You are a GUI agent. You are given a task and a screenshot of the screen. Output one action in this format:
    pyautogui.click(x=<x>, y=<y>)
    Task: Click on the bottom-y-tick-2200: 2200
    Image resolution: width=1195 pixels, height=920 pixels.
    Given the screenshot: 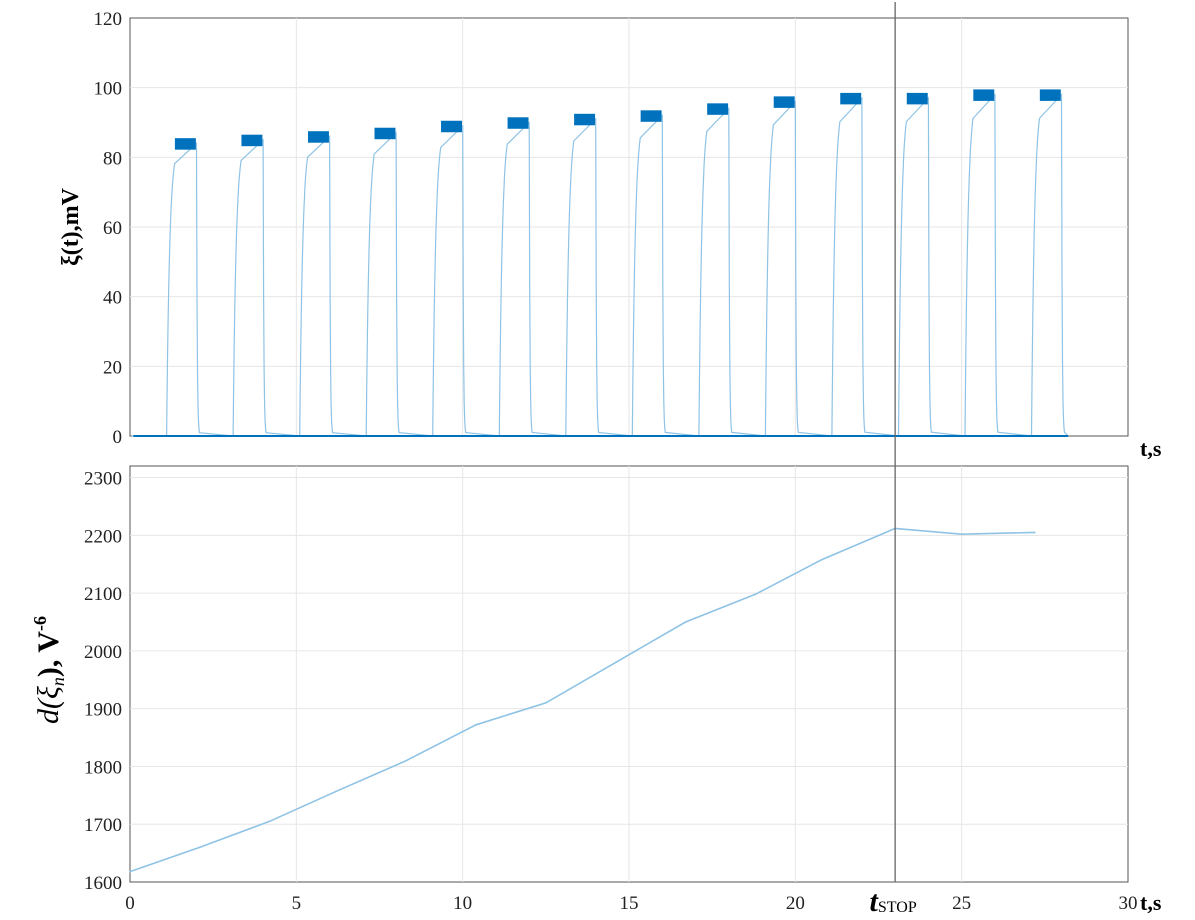 What is the action you would take?
    pyautogui.click(x=103, y=536)
    